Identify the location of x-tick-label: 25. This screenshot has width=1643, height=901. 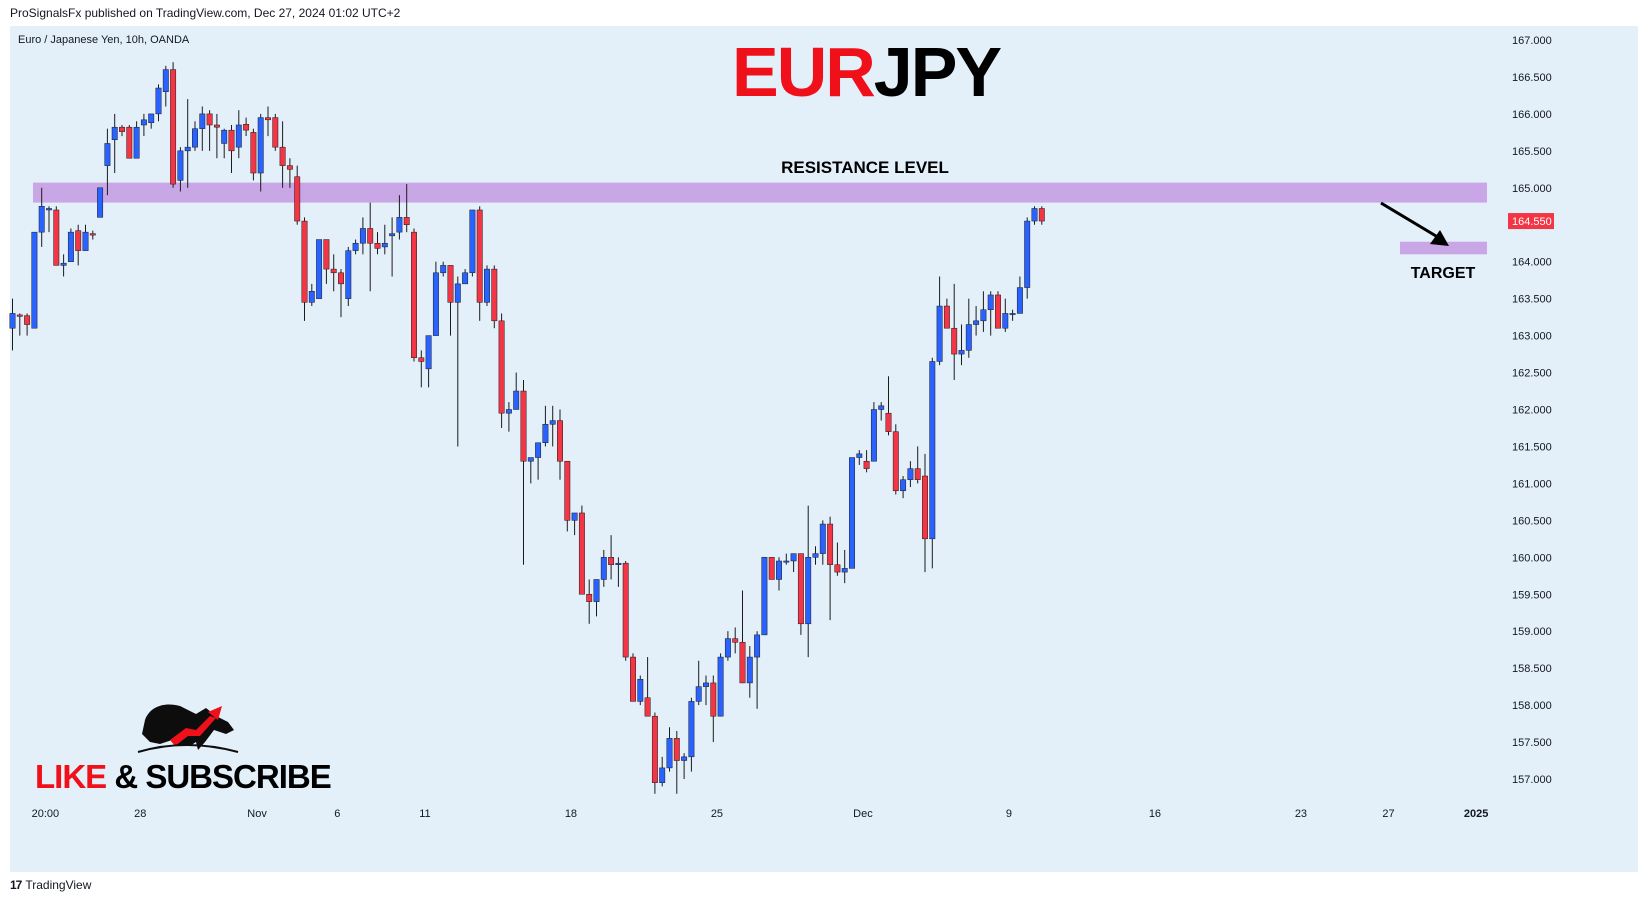
(717, 814).